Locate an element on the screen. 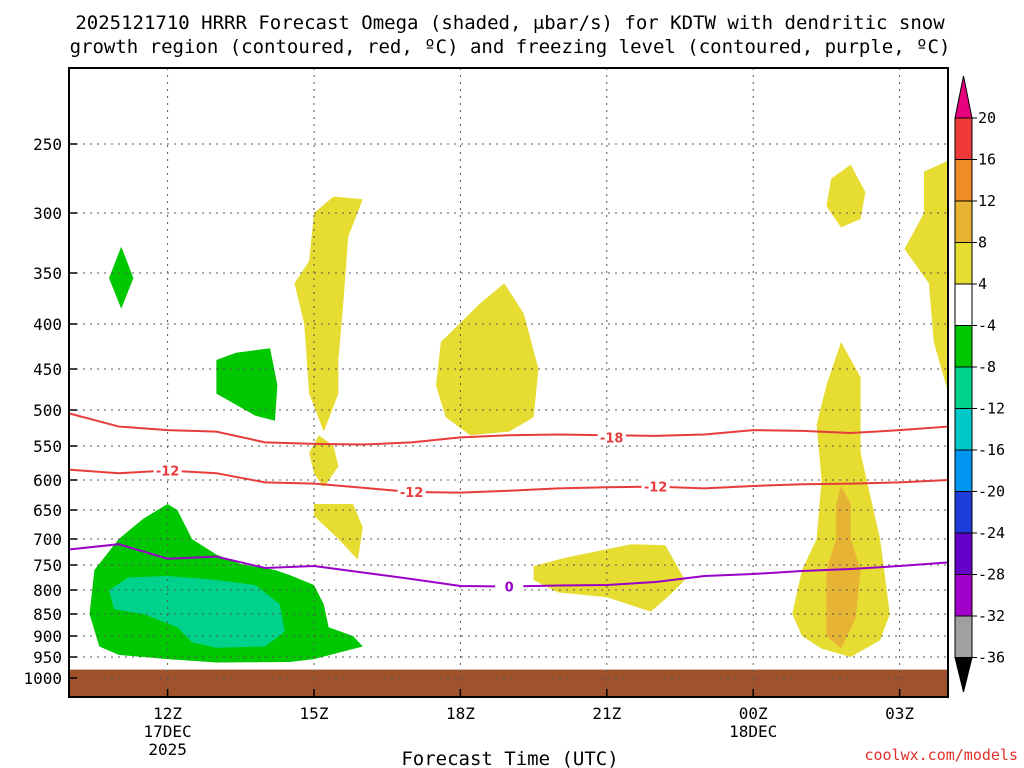 The width and height of the screenshot is (1024, 768). y-tick-label: 1000 is located at coordinates (42, 678).